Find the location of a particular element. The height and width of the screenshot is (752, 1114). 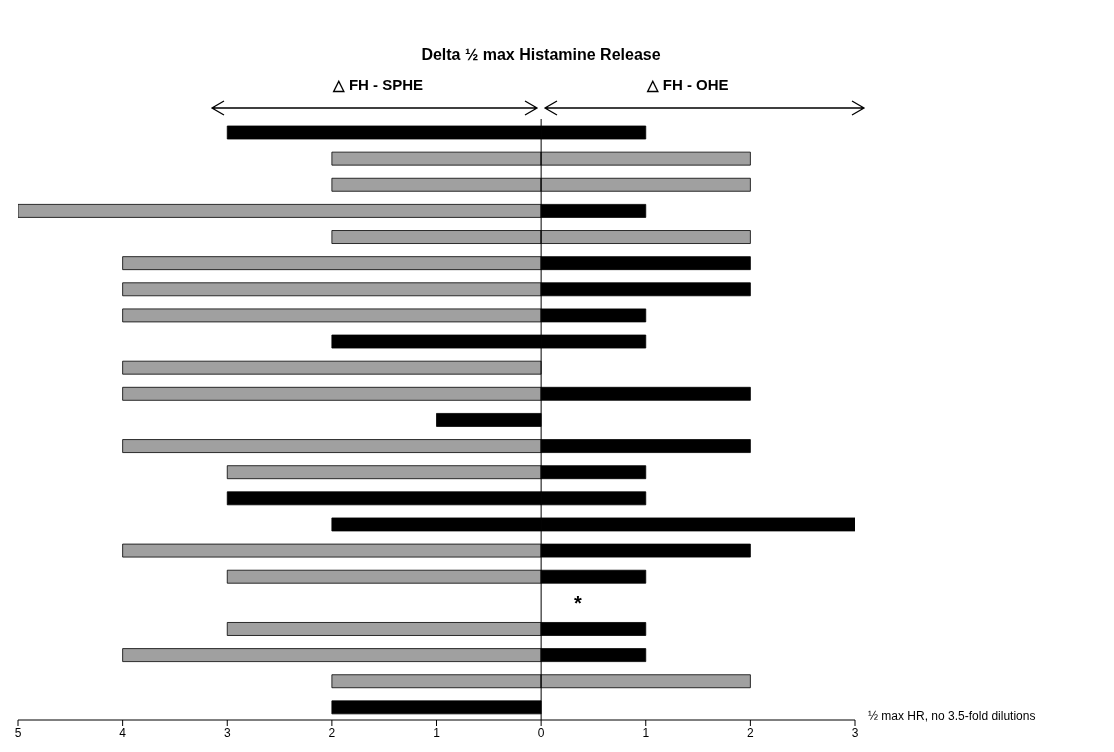

x-tick-label: 0 is located at coordinates (541, 732).